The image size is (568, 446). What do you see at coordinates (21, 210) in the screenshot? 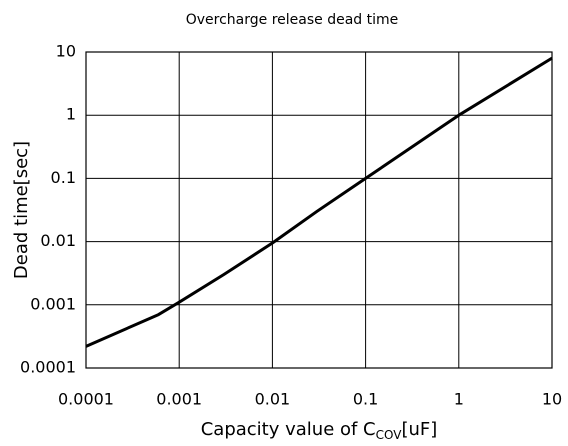
I see `y-axis-label: Dead time[sec]` at bounding box center [21, 210].